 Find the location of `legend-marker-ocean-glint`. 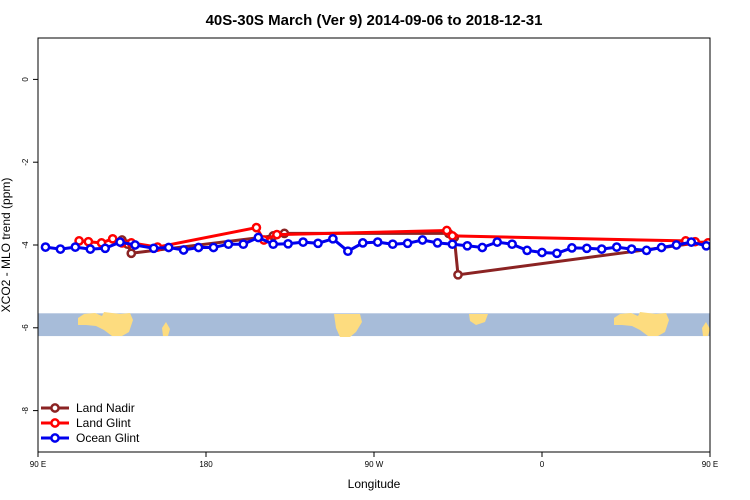

legend-marker-ocean-glint is located at coordinates (55, 438).